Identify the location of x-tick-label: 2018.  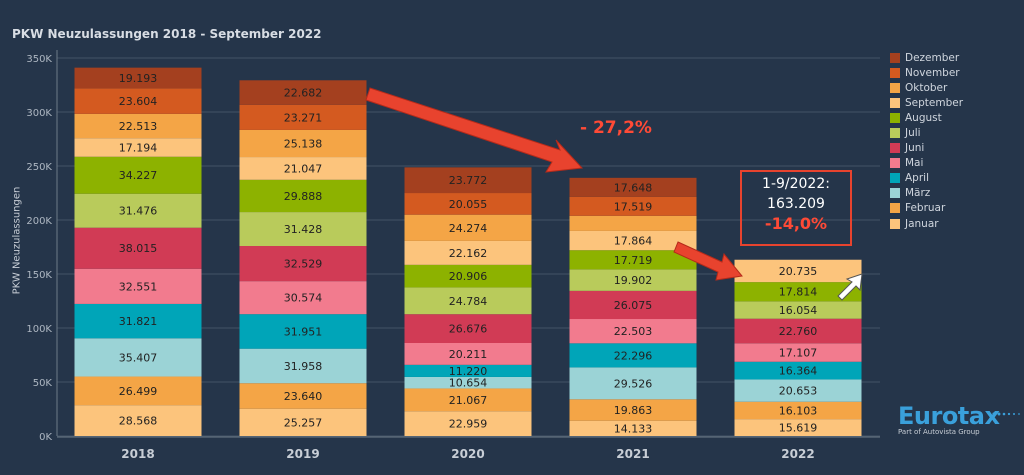
(137, 454).